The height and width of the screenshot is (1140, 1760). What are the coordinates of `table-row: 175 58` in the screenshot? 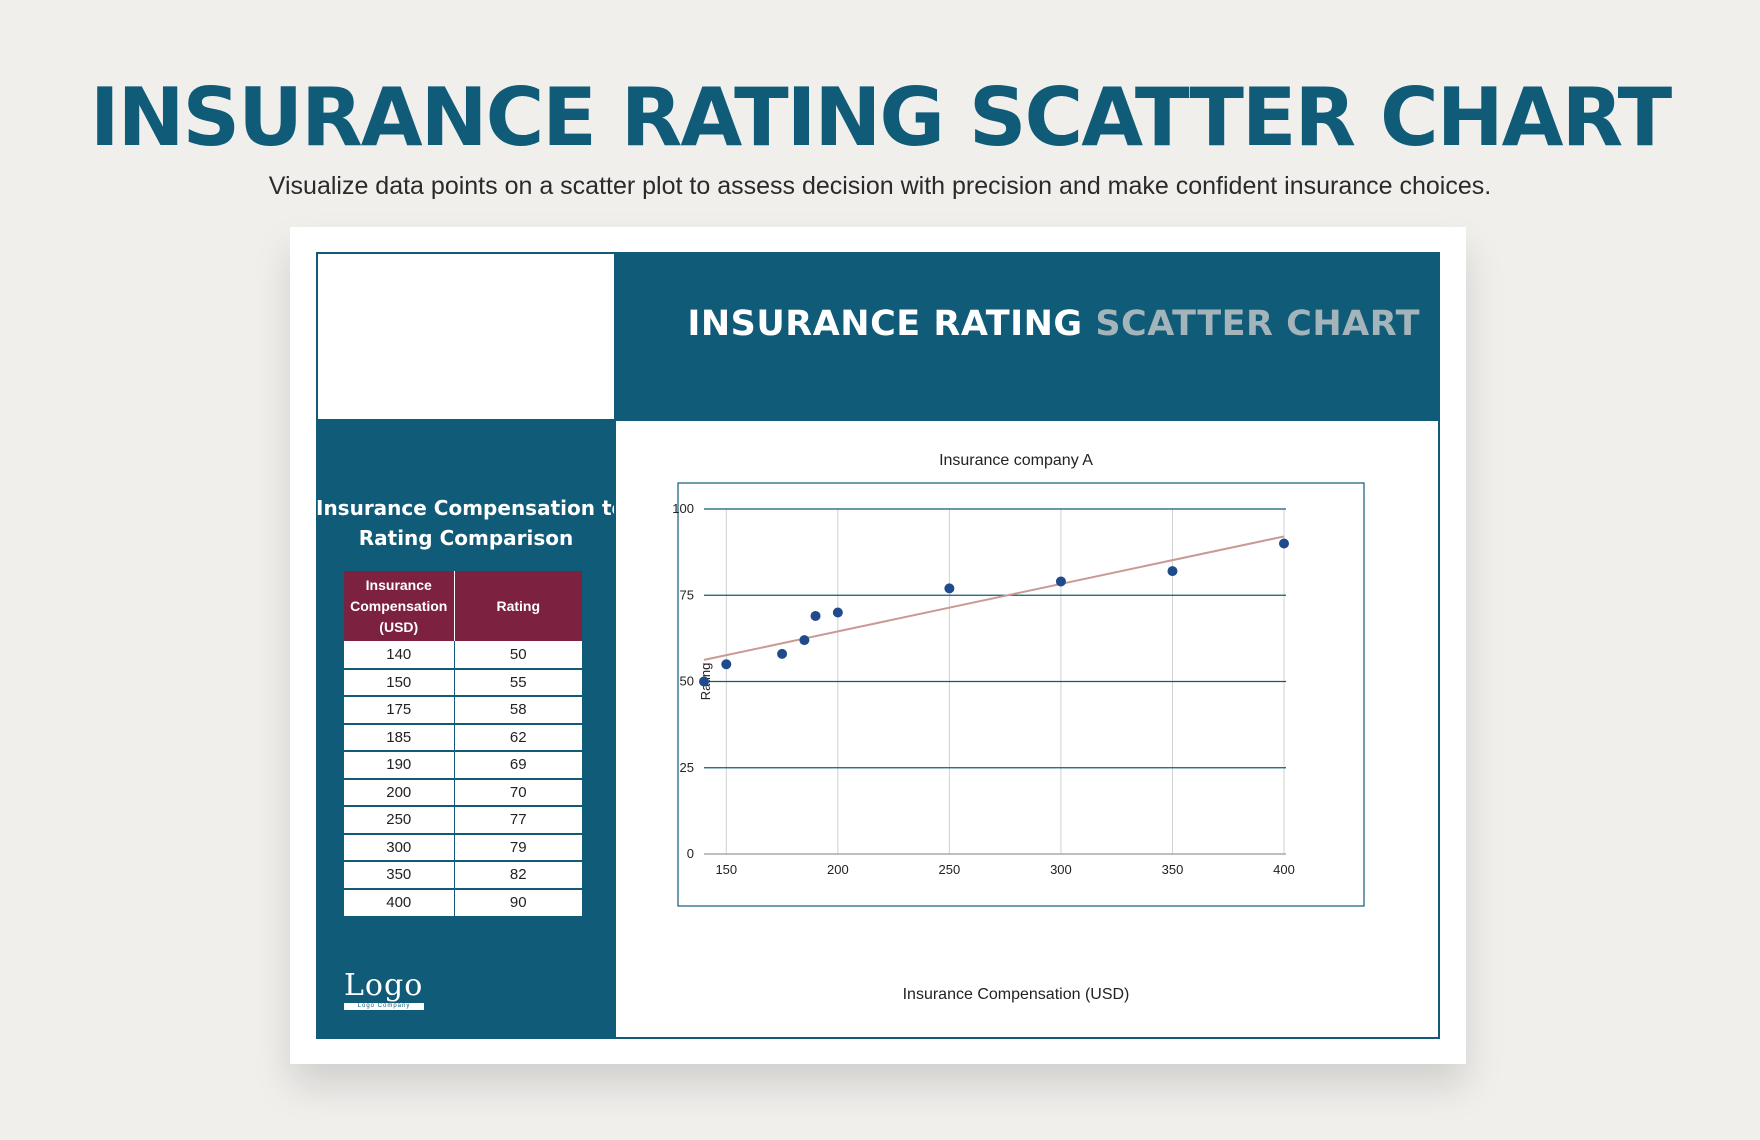 It's located at (463, 709).